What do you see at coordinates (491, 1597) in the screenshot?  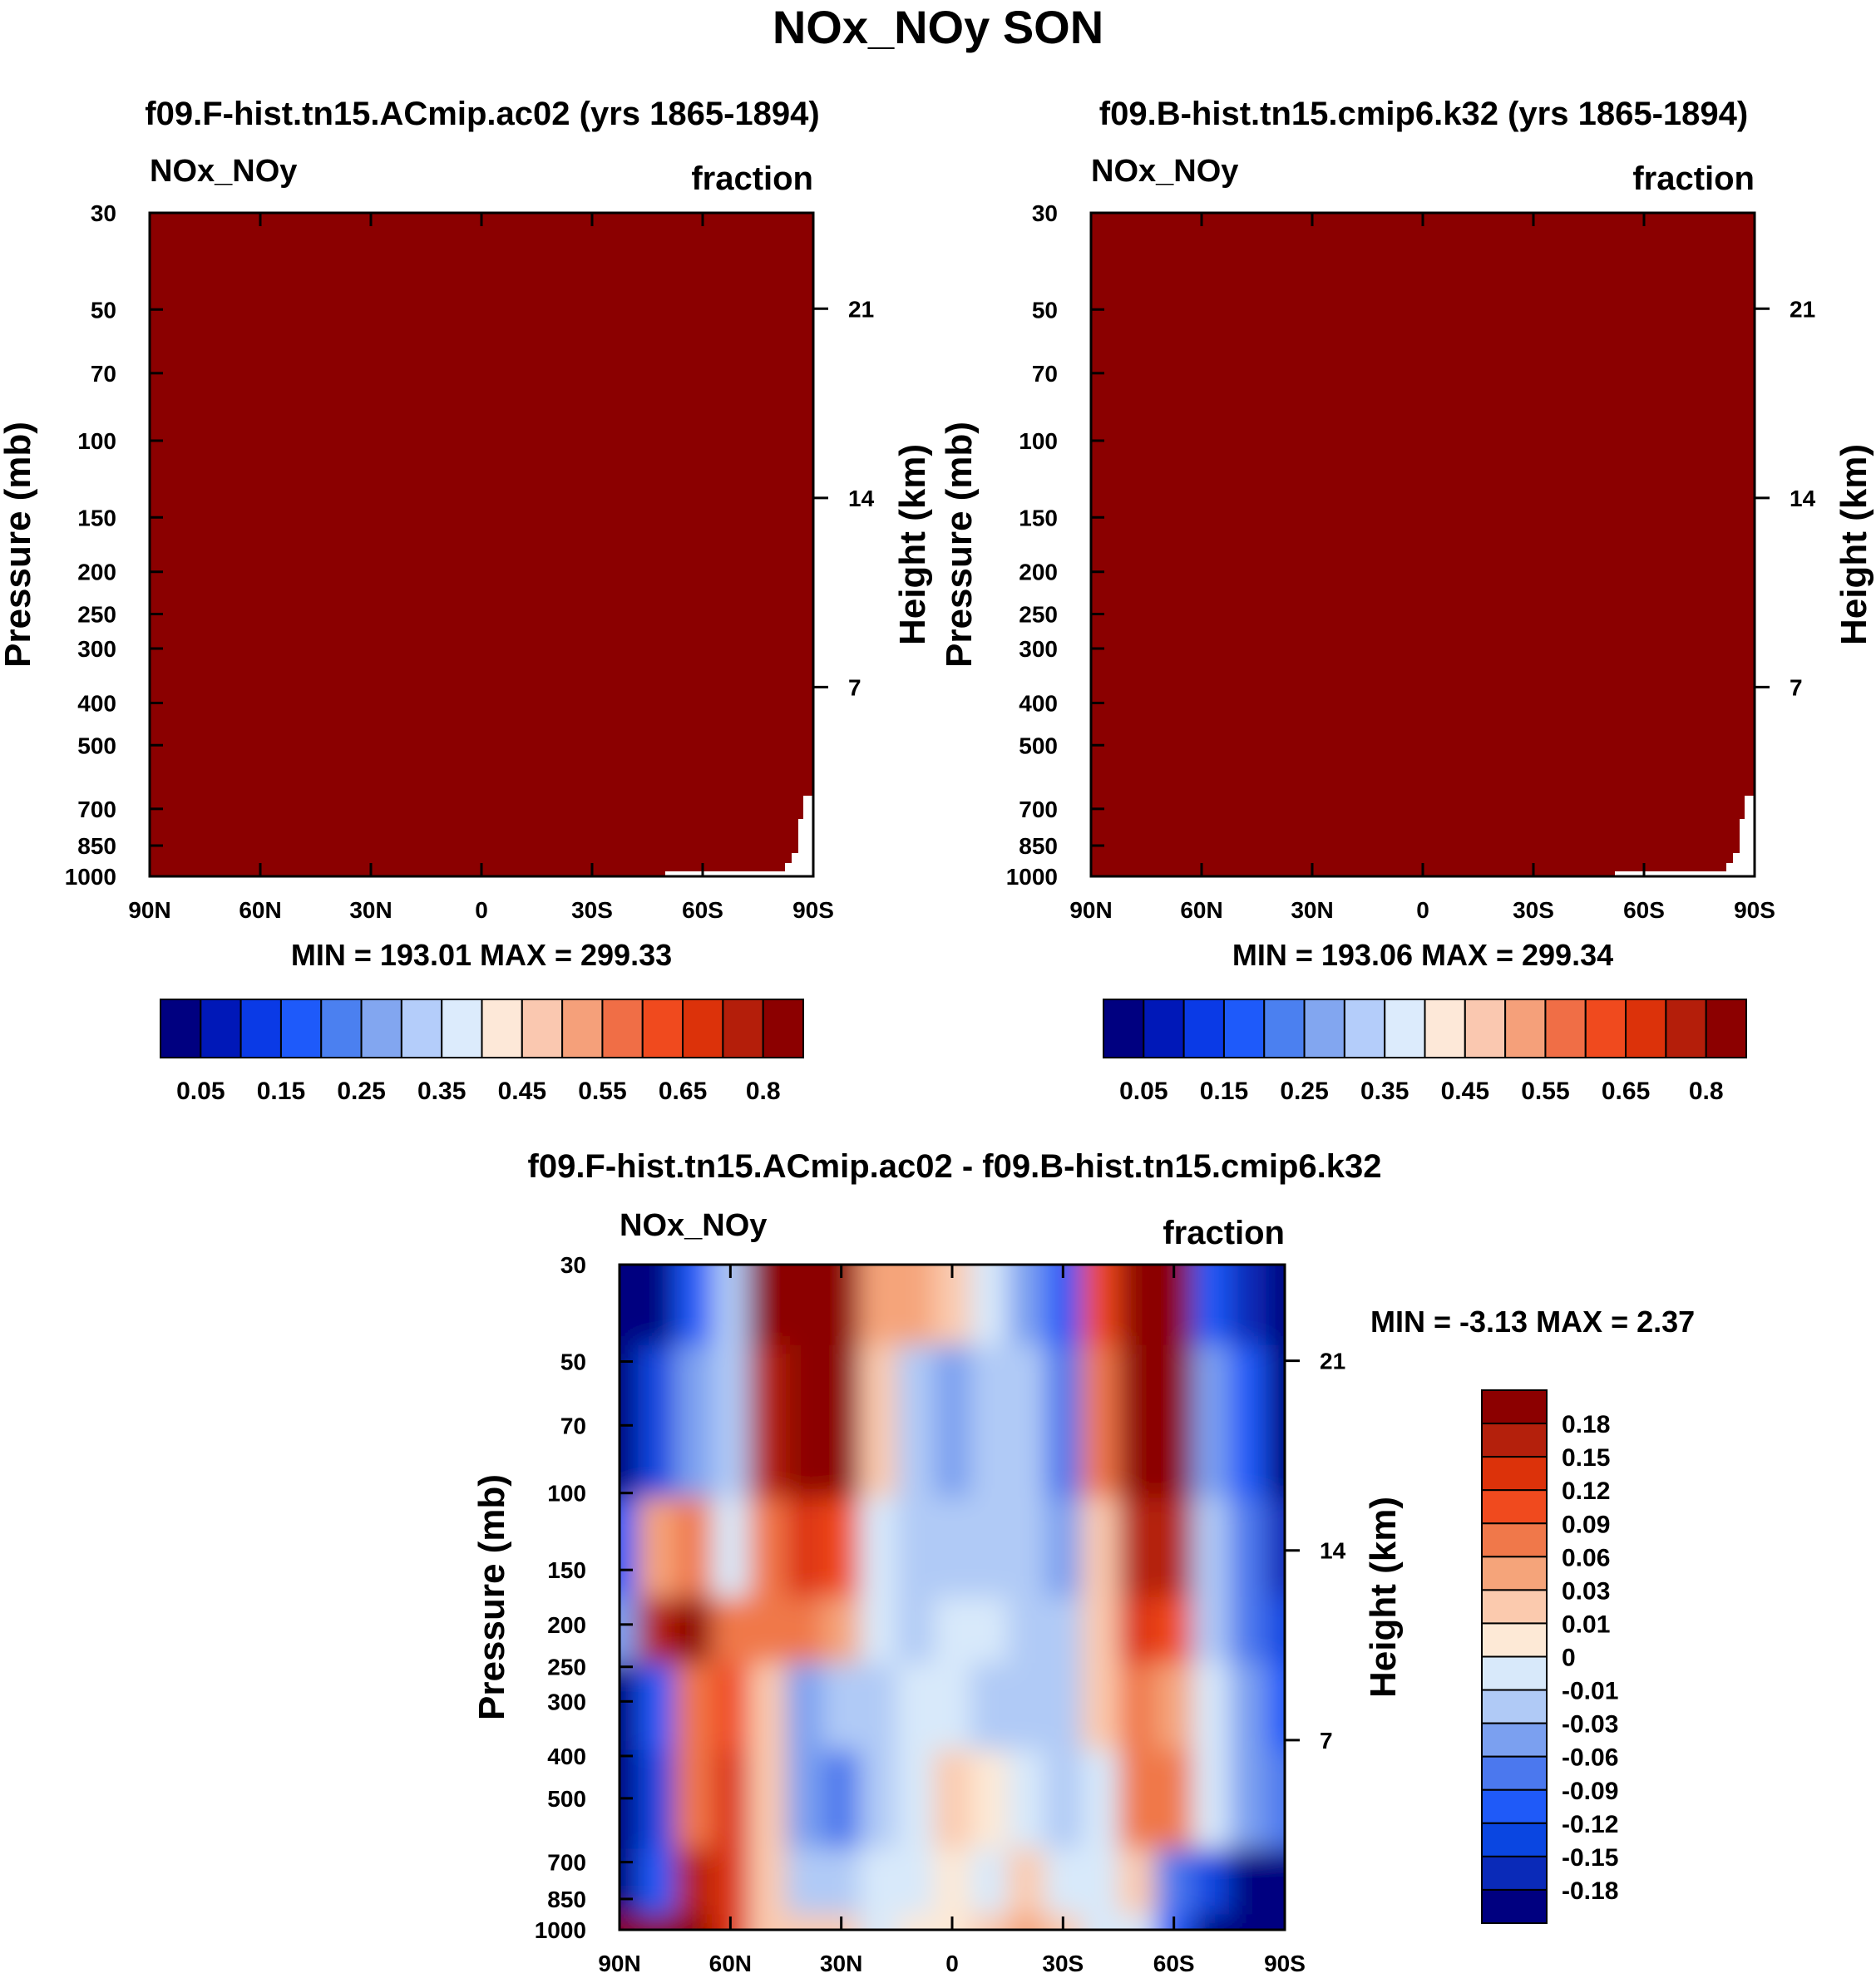 I see `y-axis-title-bottom: Pressure (mb)` at bounding box center [491, 1597].